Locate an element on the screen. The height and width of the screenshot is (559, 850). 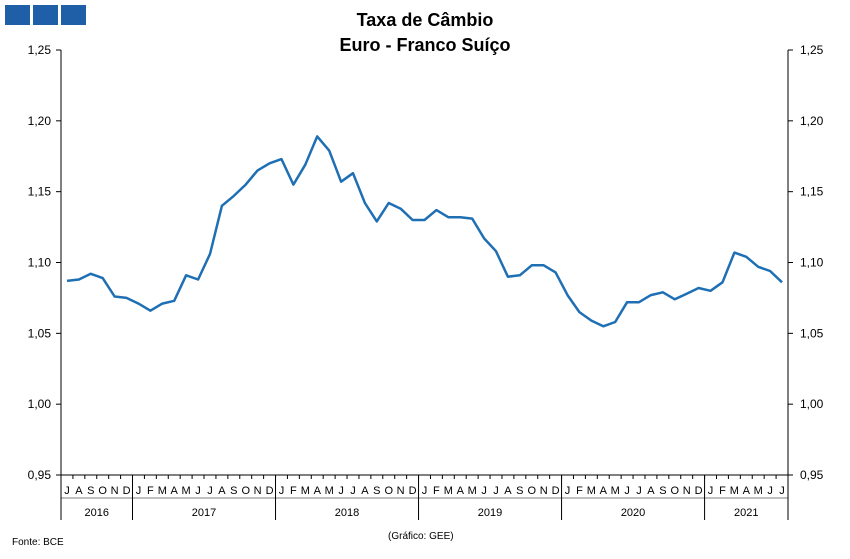
y-tick-label-right: 1,10 is located at coordinates (812, 263).